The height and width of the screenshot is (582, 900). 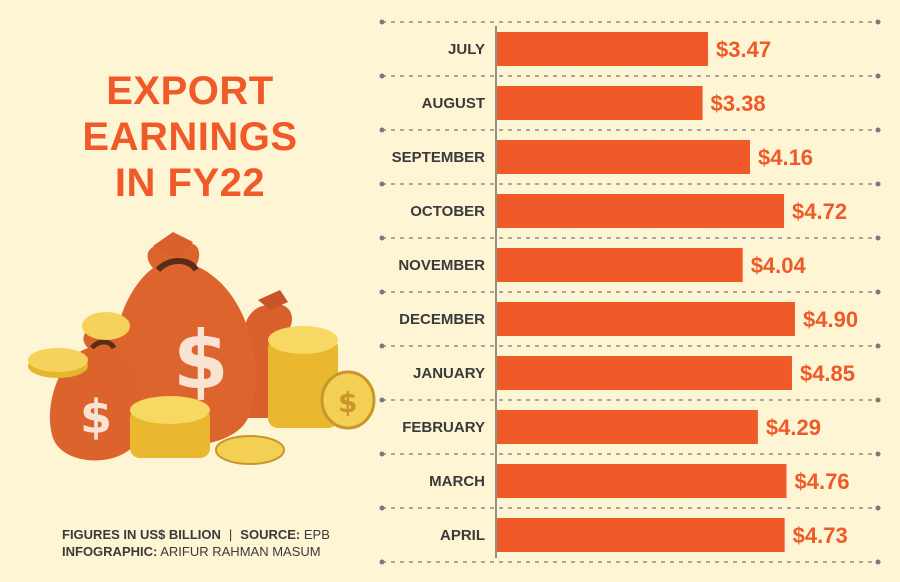 What do you see at coordinates (827, 373) in the screenshot?
I see `value-label: $4.85` at bounding box center [827, 373].